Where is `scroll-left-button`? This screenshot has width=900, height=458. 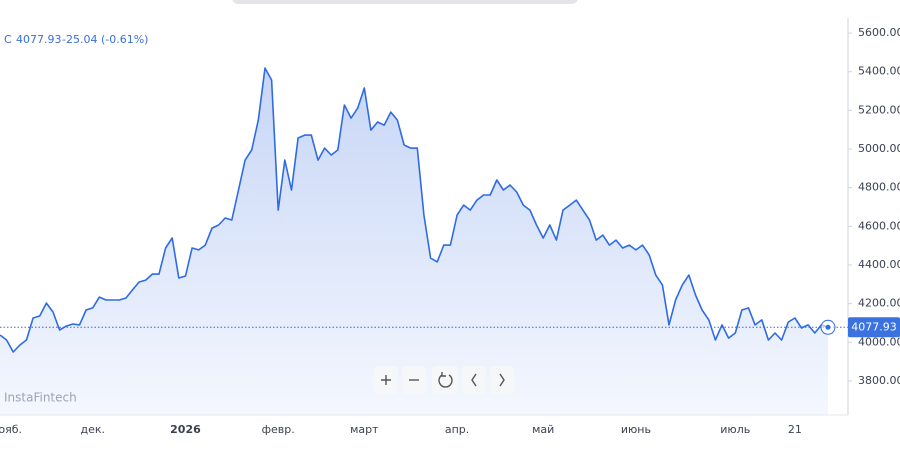 scroll-left-button is located at coordinates (474, 380).